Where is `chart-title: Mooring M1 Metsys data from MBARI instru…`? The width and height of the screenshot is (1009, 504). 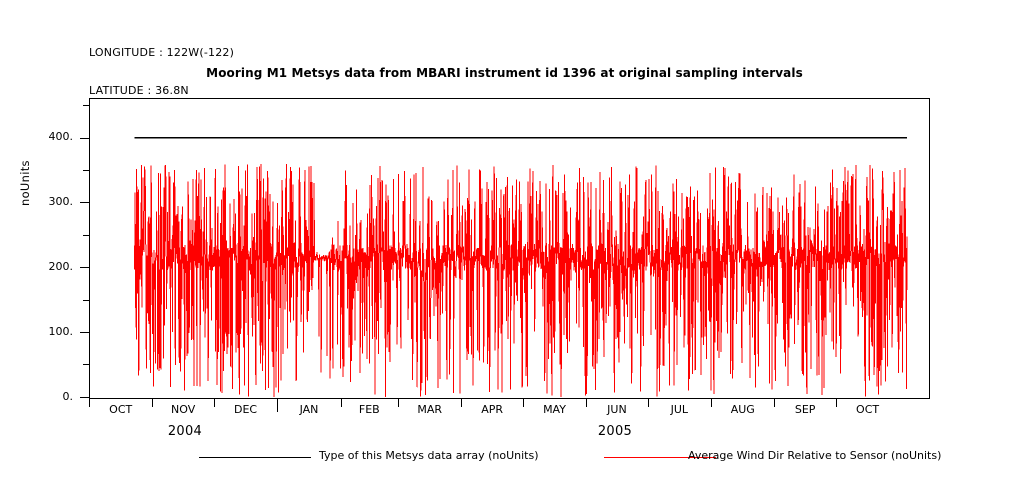 chart-title: Mooring M1 Metsys data from MBARI instru… is located at coordinates (504, 73).